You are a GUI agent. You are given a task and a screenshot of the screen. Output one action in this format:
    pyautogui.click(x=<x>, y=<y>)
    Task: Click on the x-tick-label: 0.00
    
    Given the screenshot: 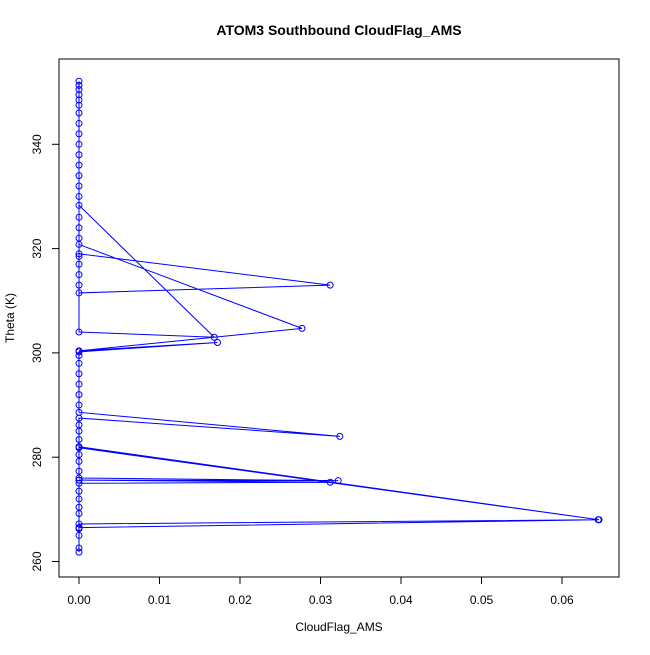 What is the action you would take?
    pyautogui.click(x=79, y=600)
    